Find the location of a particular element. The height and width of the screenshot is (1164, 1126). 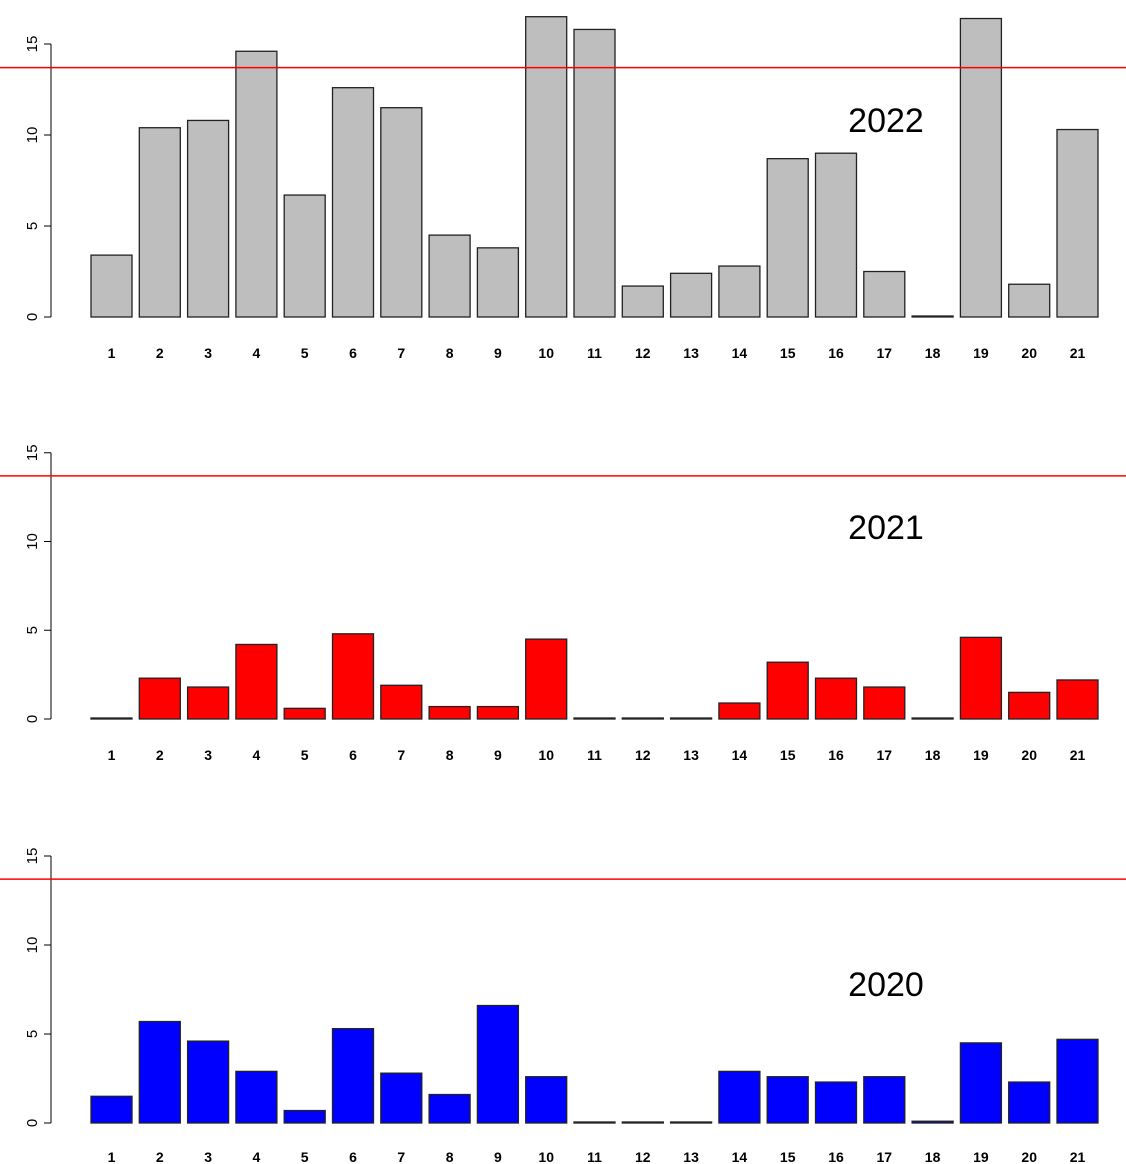

x-category-label: 1 is located at coordinates (112, 755).